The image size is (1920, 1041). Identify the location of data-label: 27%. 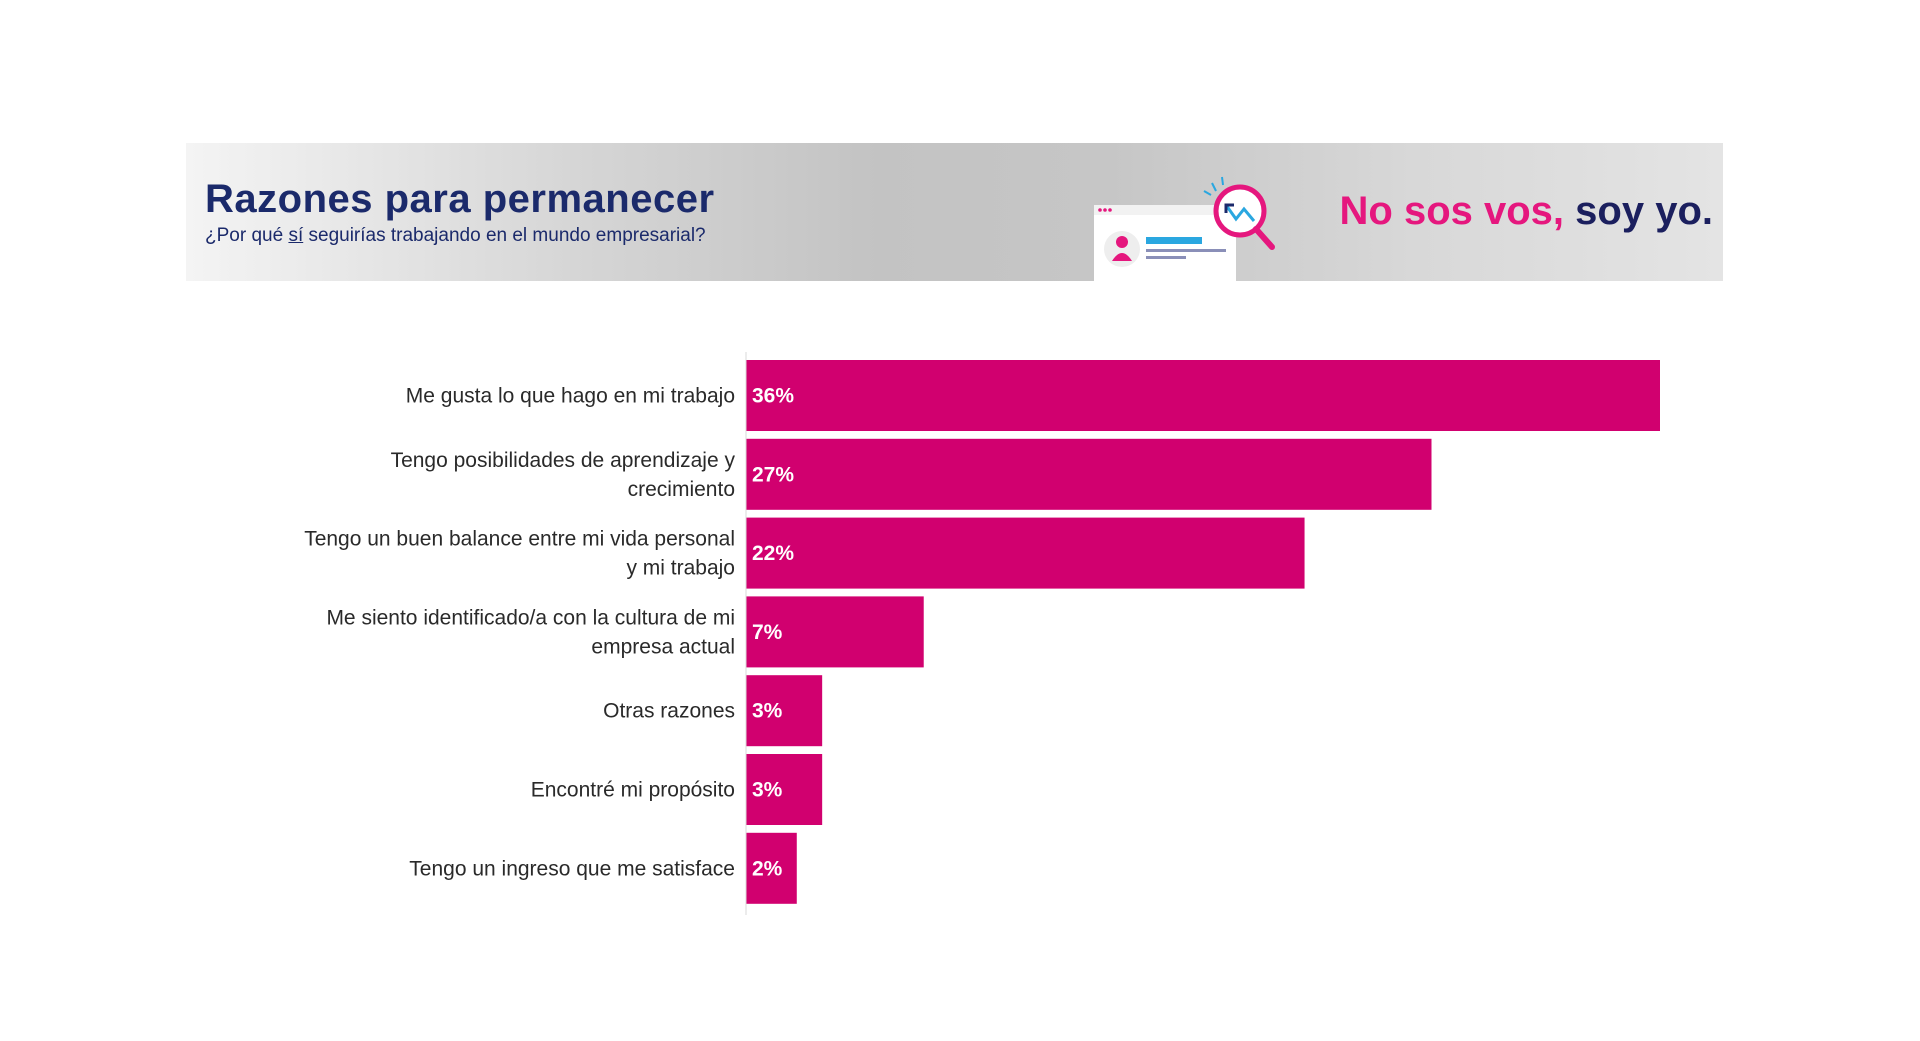
(773, 474).